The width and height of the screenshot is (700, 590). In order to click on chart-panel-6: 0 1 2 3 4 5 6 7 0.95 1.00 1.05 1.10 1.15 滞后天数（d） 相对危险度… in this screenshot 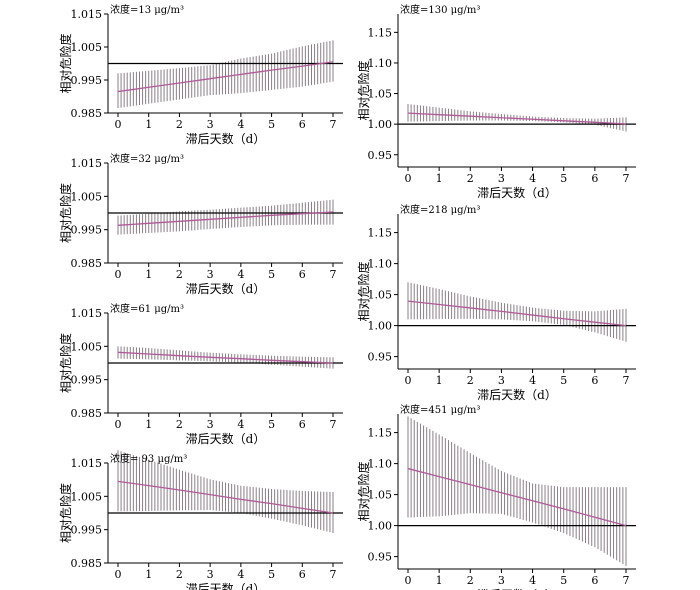, I will do `click(496, 302)`.